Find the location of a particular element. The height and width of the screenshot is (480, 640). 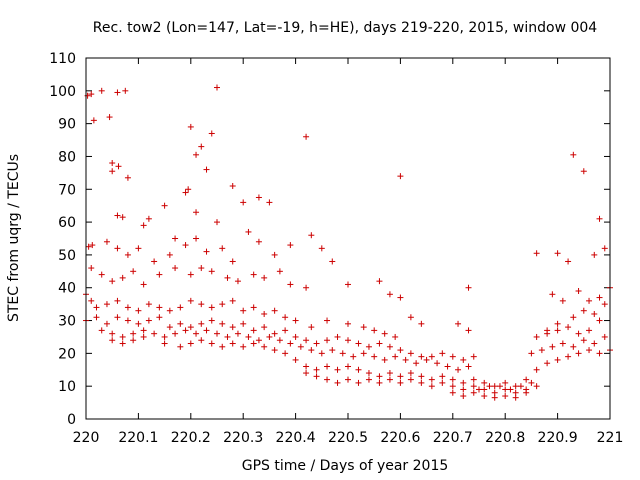

y-axis-label: STEC from uqrg / TECUs is located at coordinates (14, 238).